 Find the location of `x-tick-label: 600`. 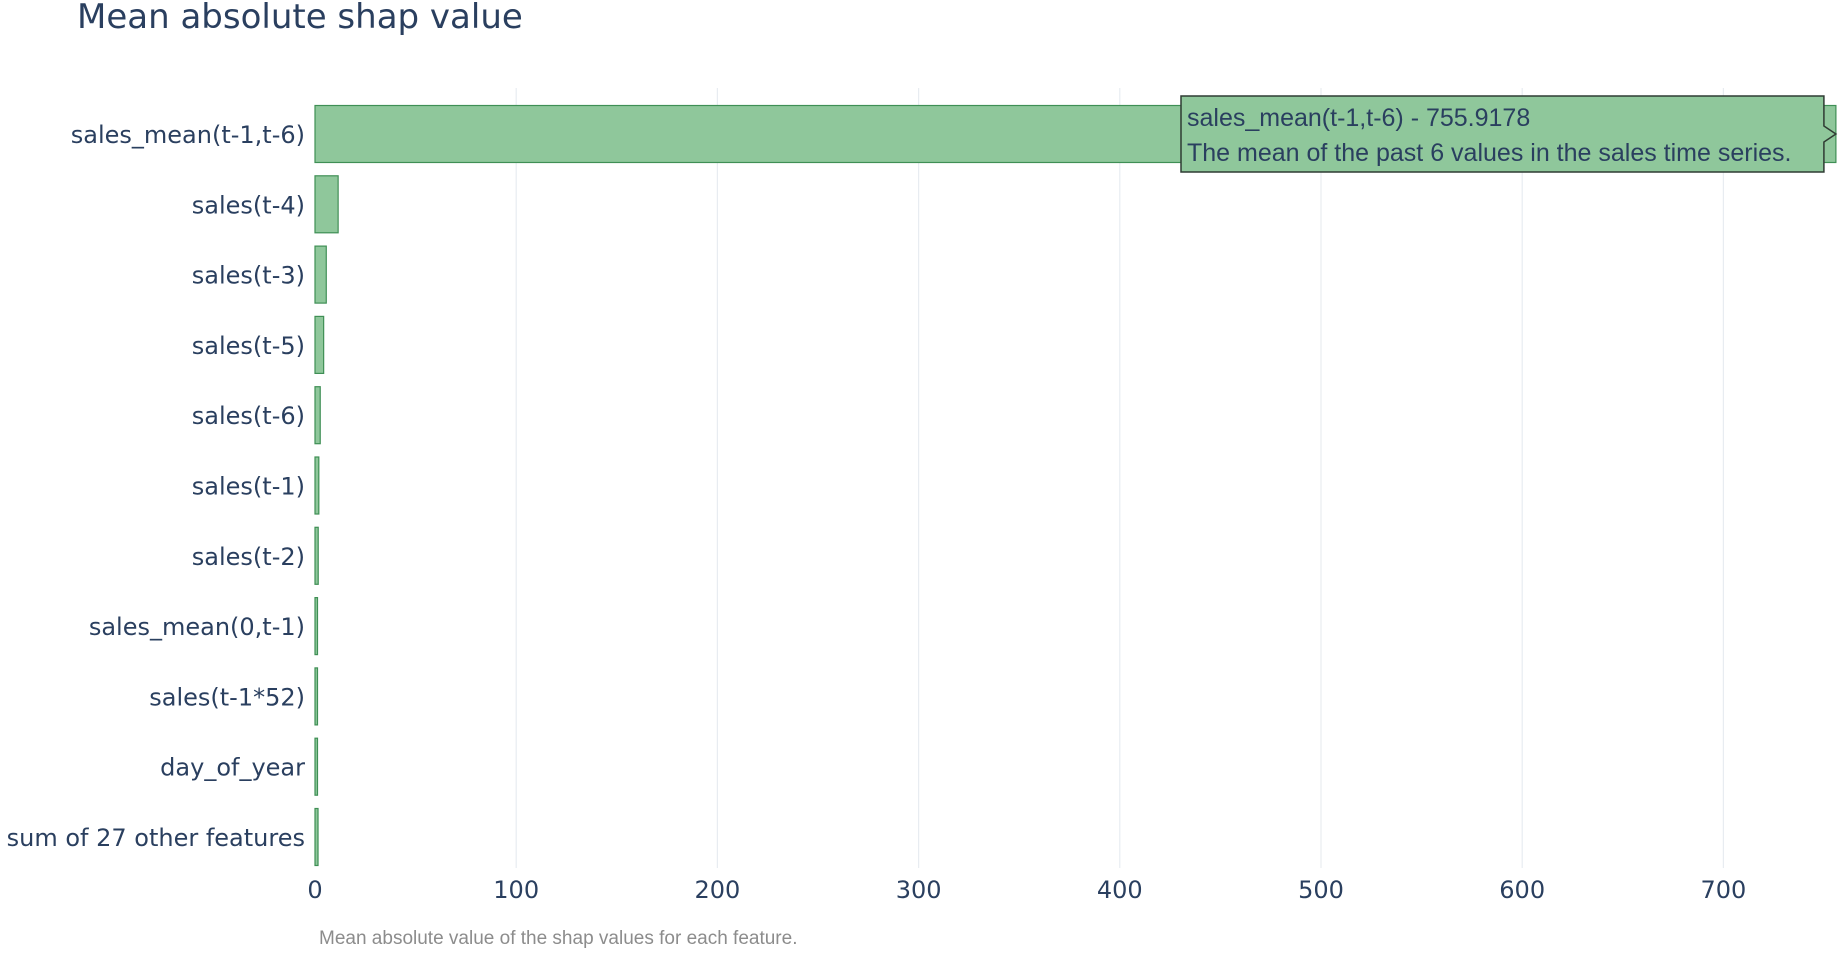

x-tick-label: 600 is located at coordinates (1522, 890).